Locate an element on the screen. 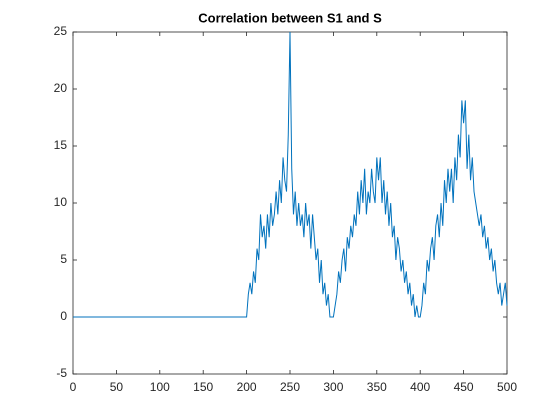 Image resolution: width=560 pixels, height=420 pixels. x-tick-label: 150 is located at coordinates (203, 387).